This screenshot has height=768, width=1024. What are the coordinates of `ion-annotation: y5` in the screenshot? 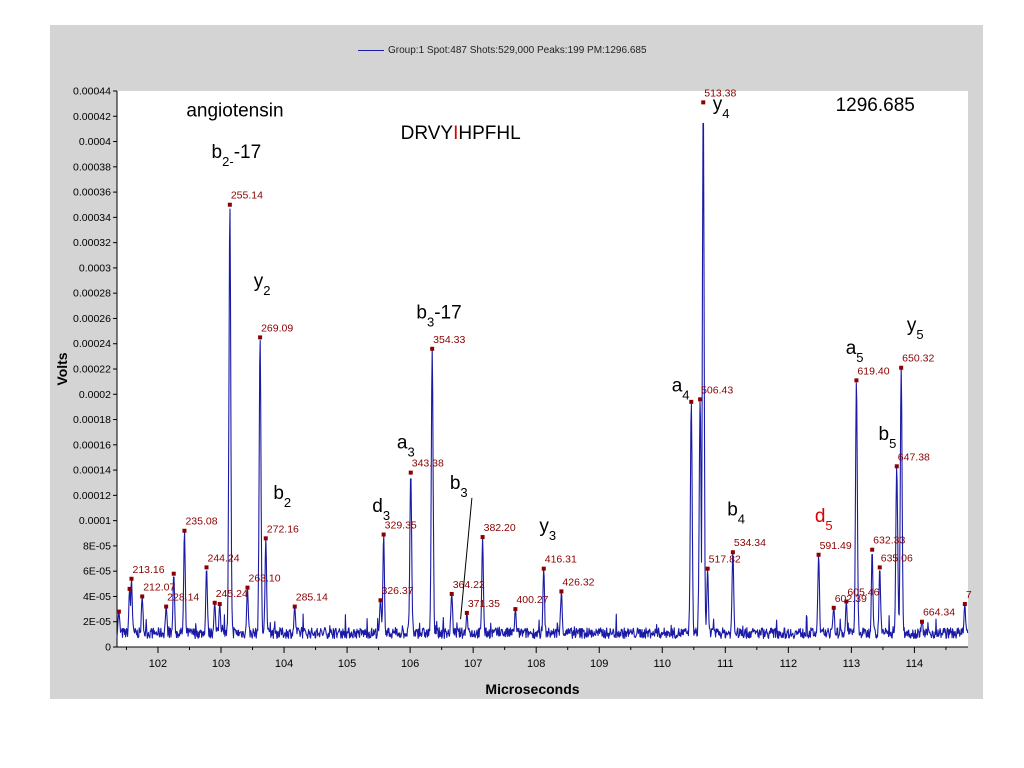 It's located at (915, 328).